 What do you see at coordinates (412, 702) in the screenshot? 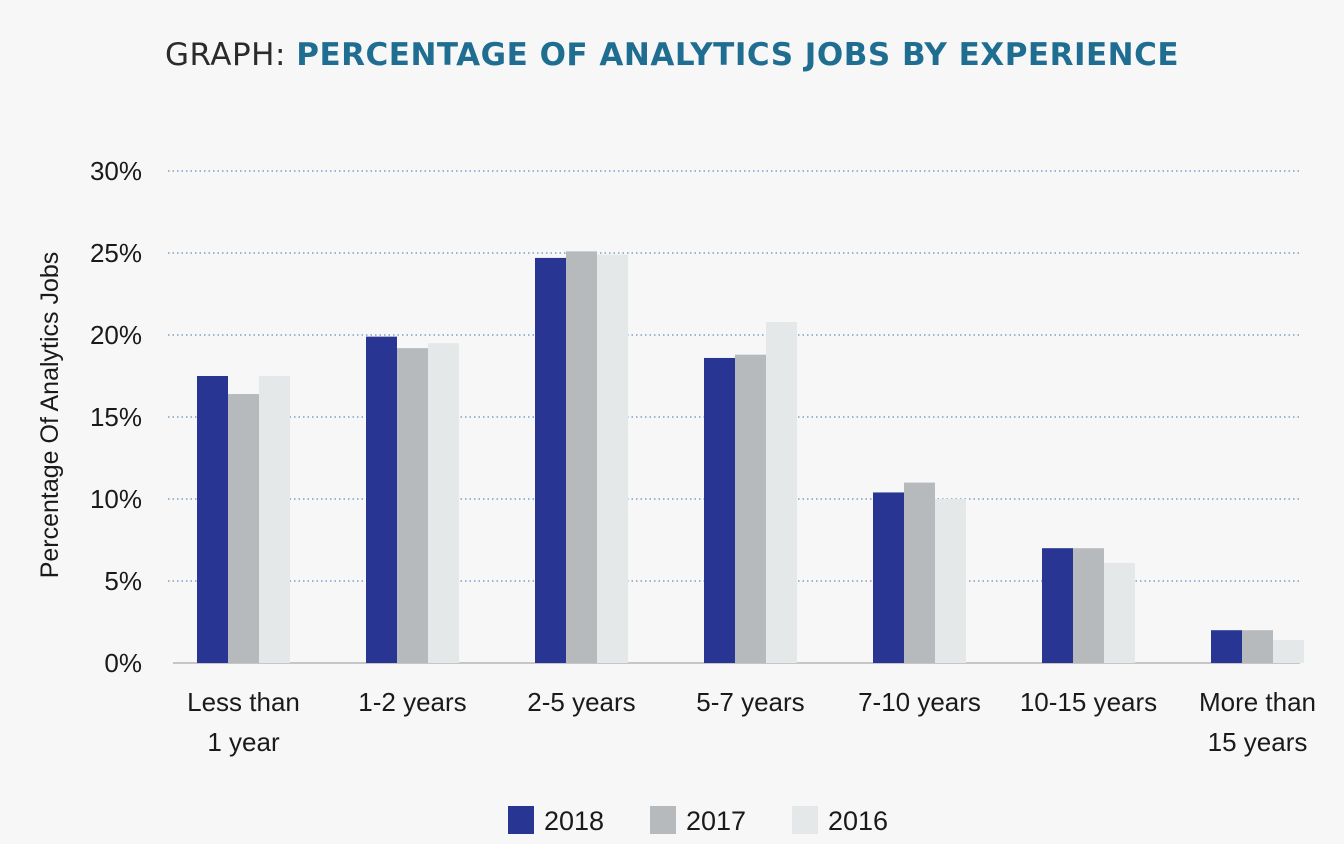
I see `x-tick-label: 1-2 years` at bounding box center [412, 702].